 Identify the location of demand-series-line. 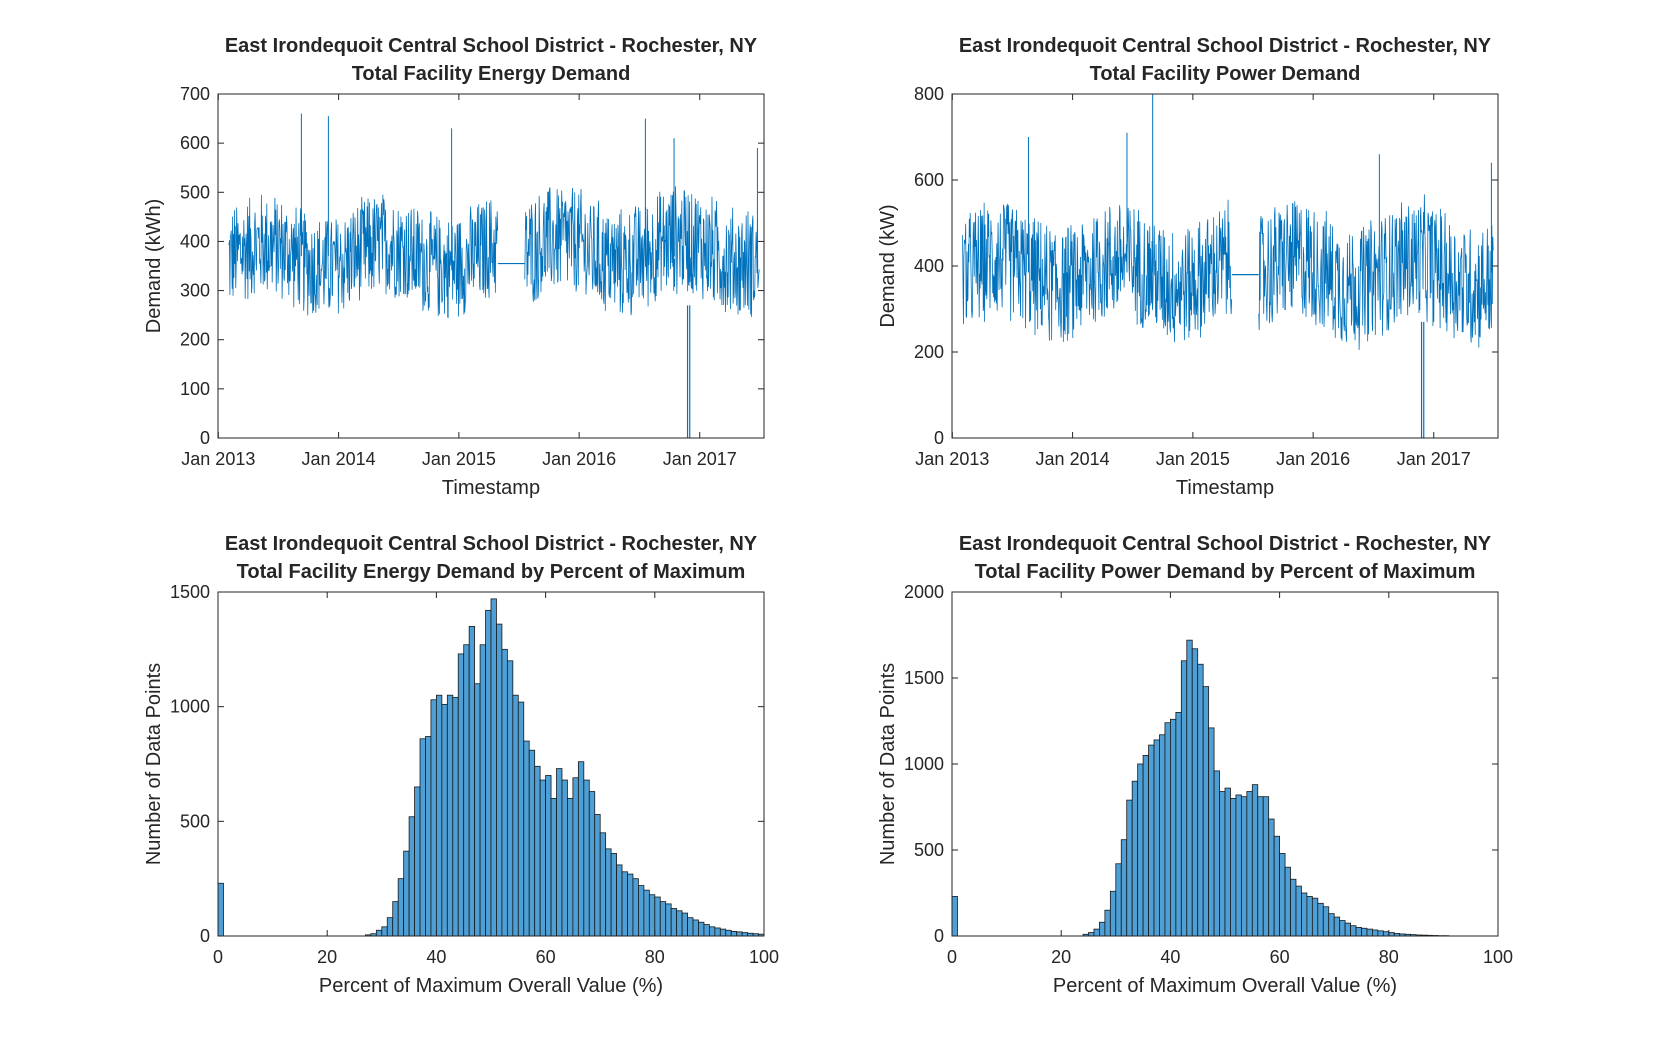
(494, 275).